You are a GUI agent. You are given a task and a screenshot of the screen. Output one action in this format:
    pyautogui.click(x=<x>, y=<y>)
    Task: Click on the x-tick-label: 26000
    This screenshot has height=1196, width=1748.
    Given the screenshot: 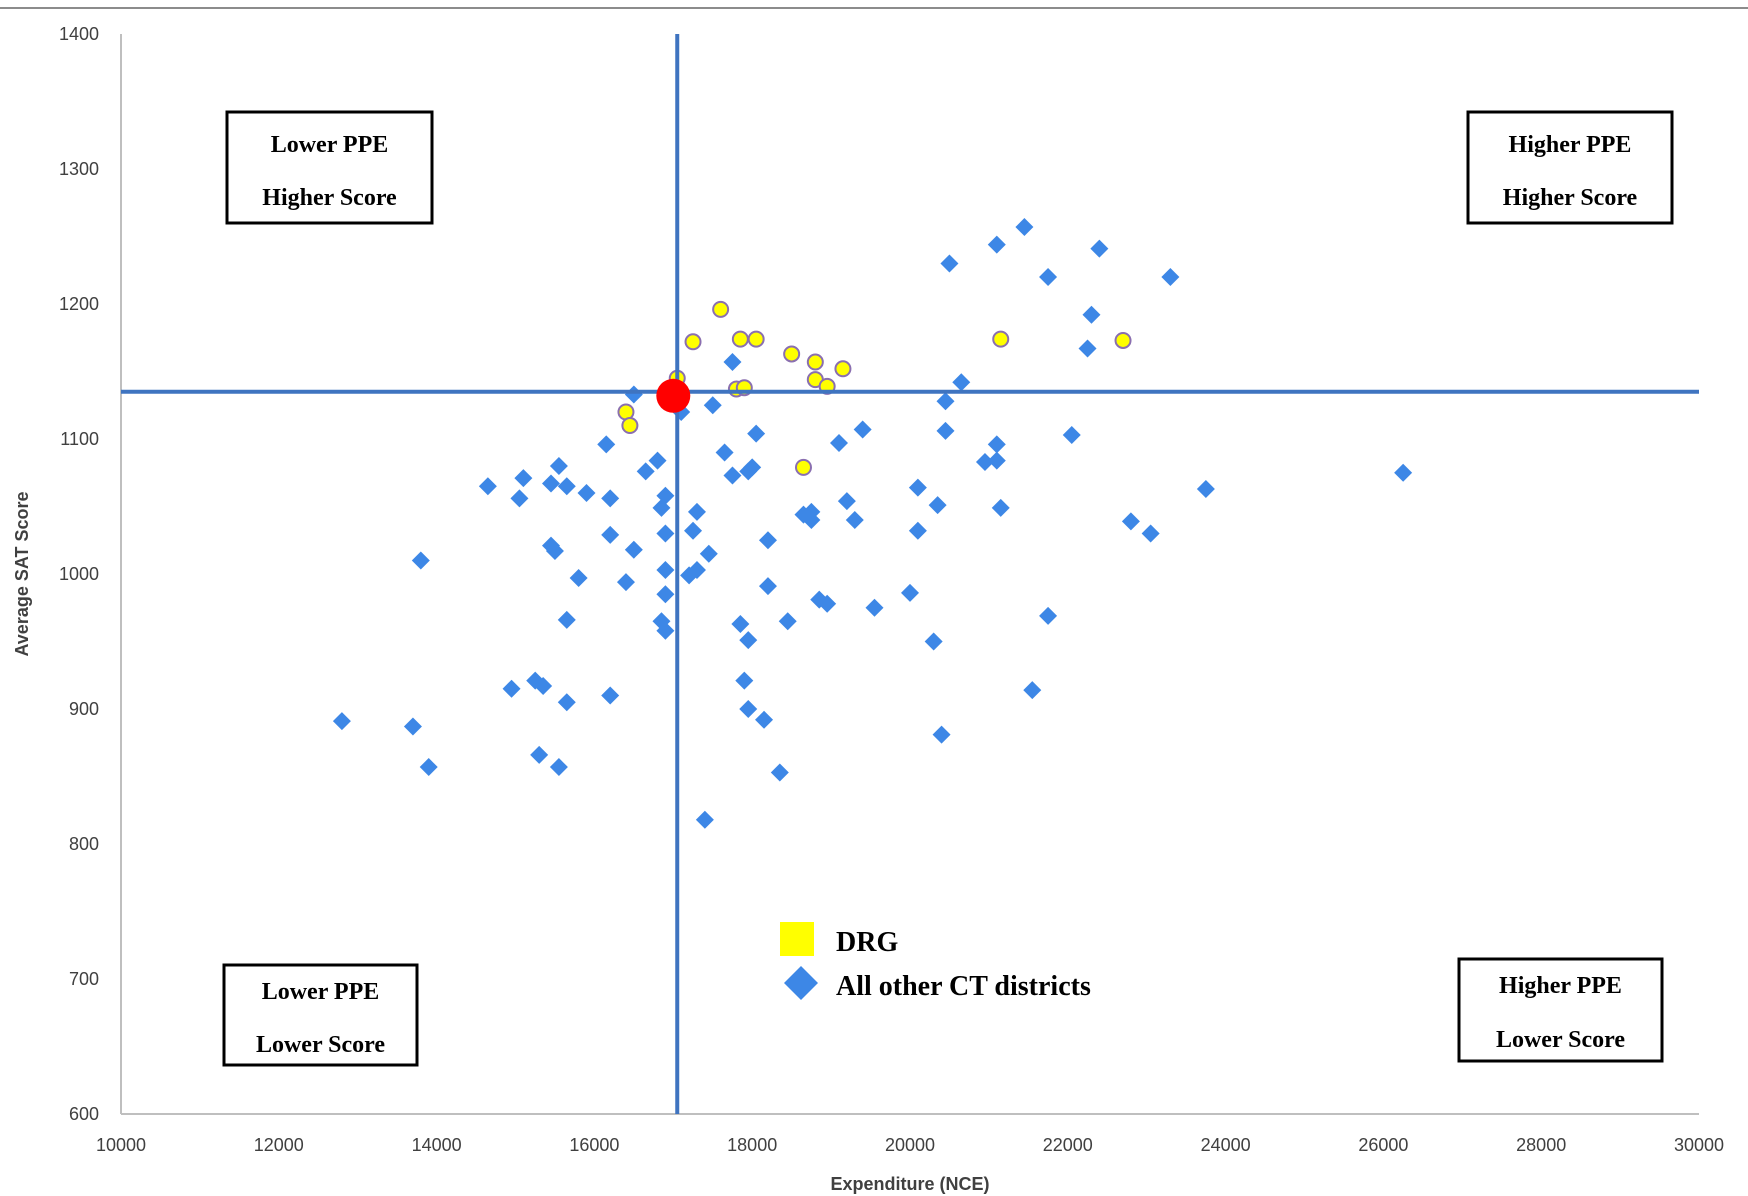 What is the action you would take?
    pyautogui.click(x=1383, y=1145)
    